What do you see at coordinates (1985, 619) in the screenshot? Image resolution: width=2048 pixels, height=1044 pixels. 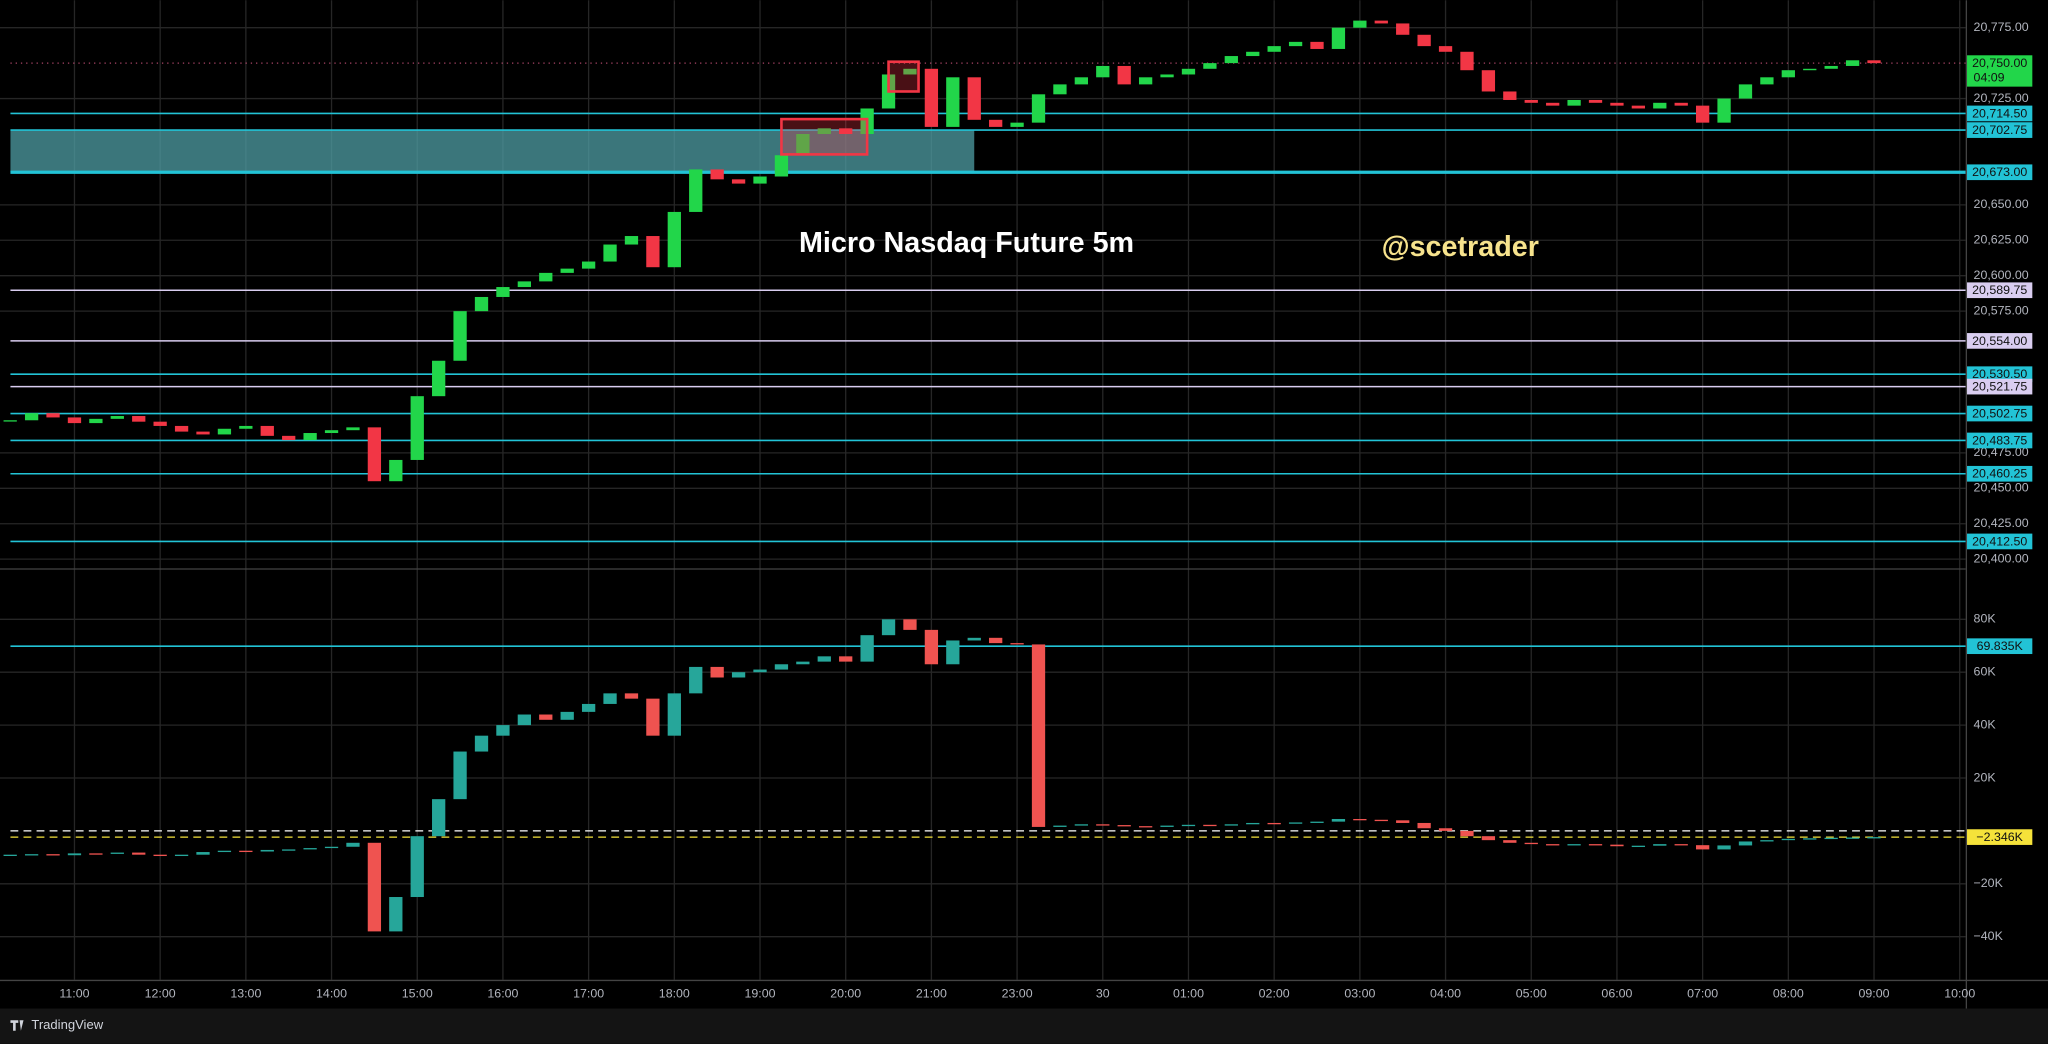 I see `y-tick-label: 80K` at bounding box center [1985, 619].